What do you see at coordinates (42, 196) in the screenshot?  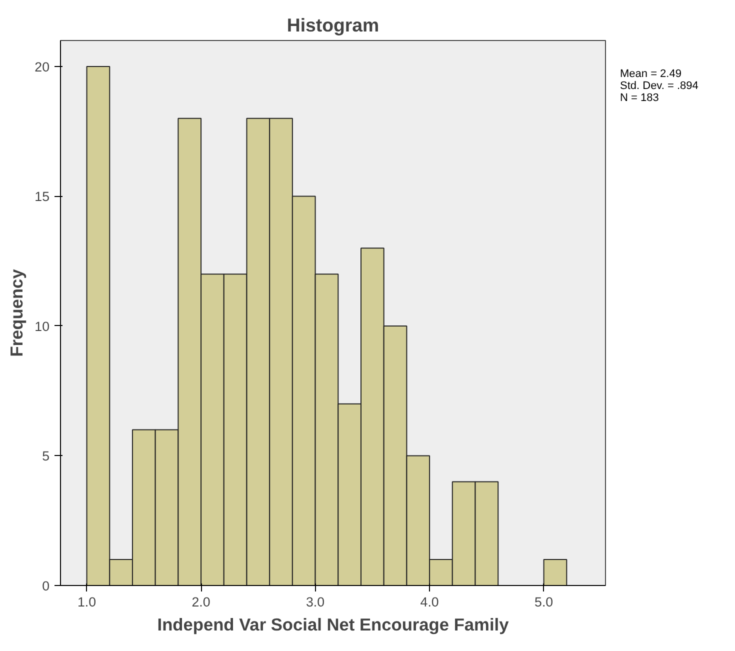 I see `y-tick-label: 15` at bounding box center [42, 196].